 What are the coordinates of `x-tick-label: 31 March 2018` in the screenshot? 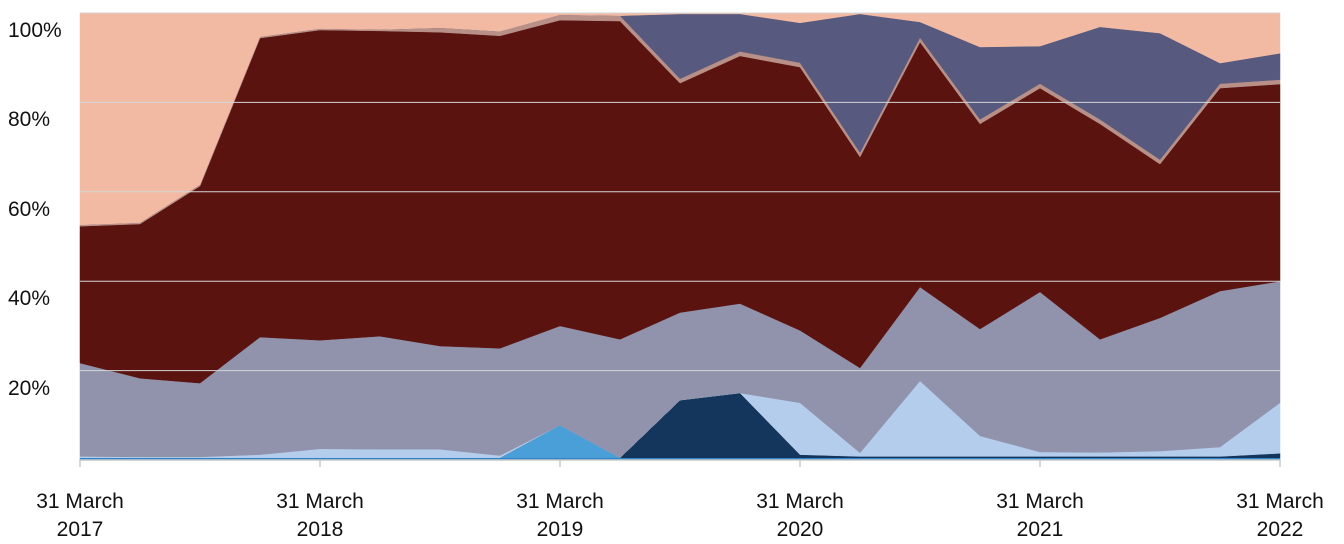 It's located at (320, 515).